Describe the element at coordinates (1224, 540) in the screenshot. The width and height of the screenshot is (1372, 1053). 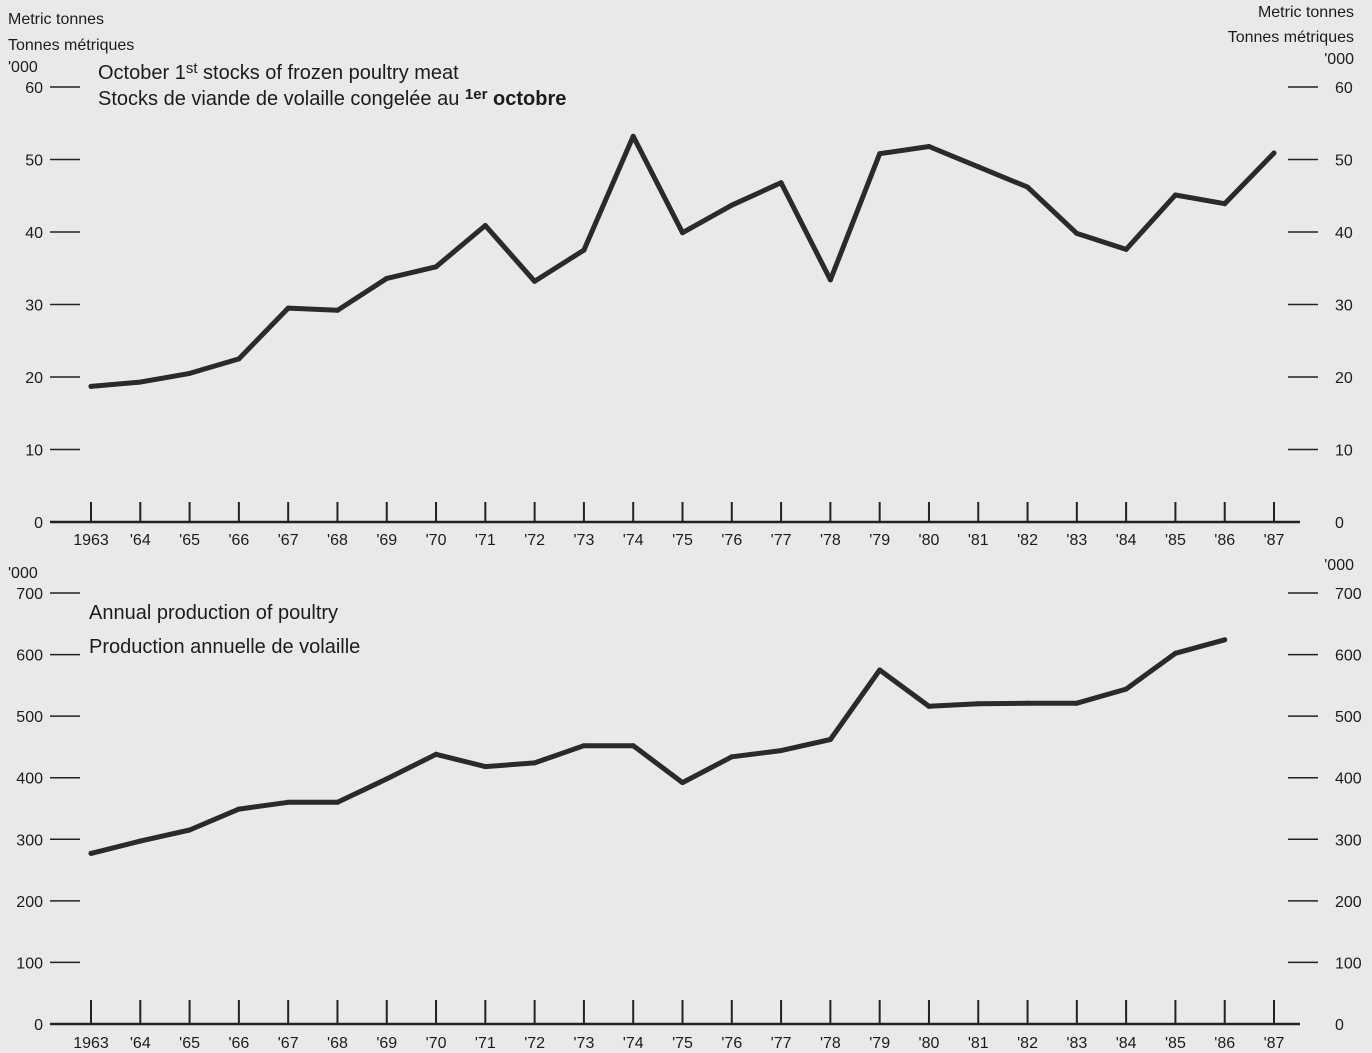
I see `x-tick-label: '86` at that location.